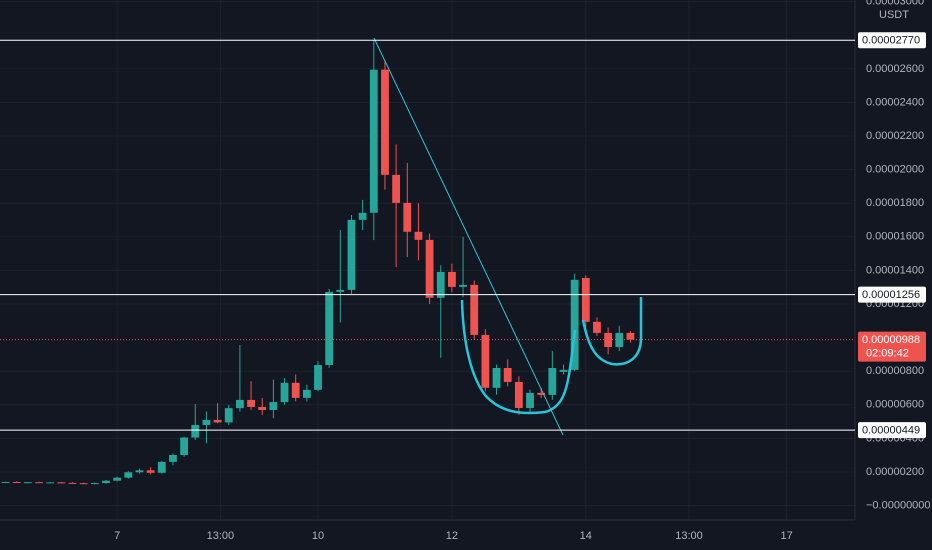 This screenshot has height=550, width=932. I want to click on last-price-box, so click(892, 346).